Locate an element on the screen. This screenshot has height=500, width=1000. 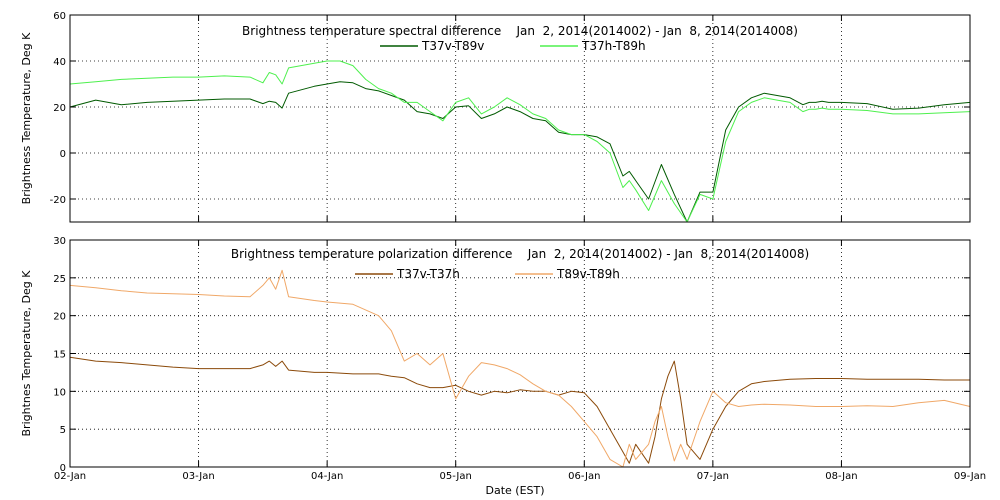
y-tick-label: -20 is located at coordinates (58, 200).